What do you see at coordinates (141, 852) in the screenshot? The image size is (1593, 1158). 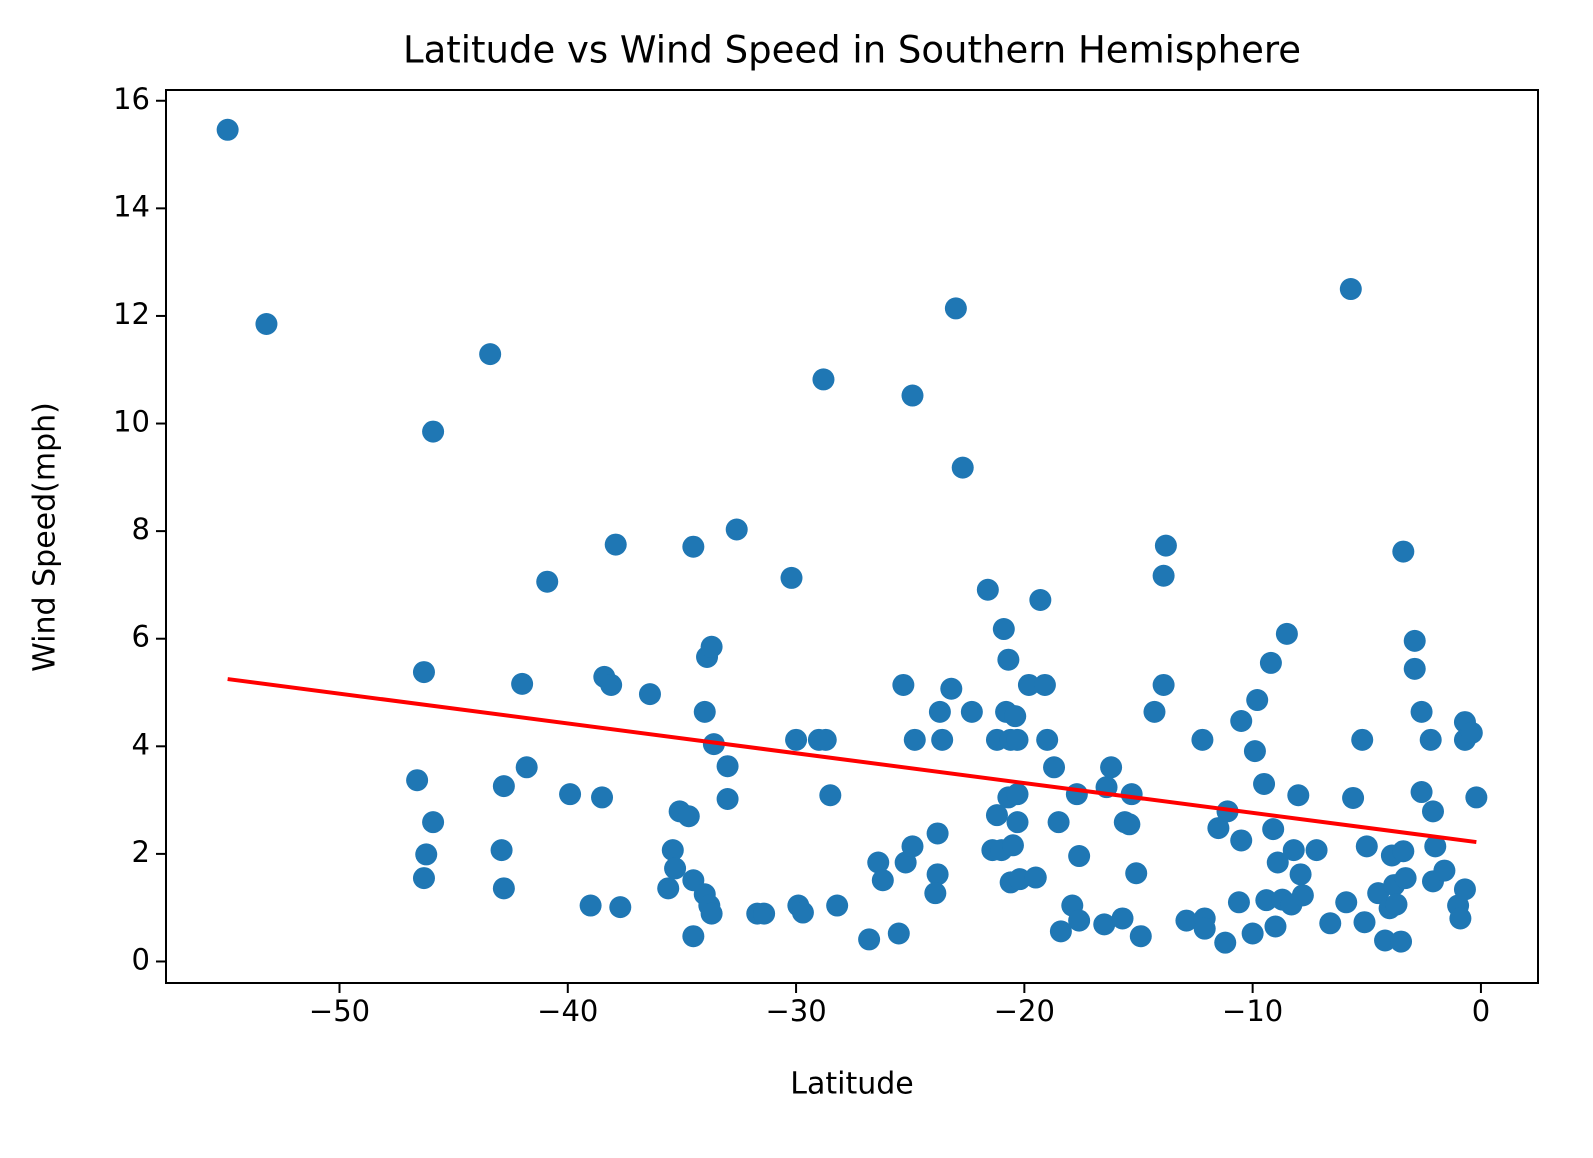 I see `y-tick-label: 2` at bounding box center [141, 852].